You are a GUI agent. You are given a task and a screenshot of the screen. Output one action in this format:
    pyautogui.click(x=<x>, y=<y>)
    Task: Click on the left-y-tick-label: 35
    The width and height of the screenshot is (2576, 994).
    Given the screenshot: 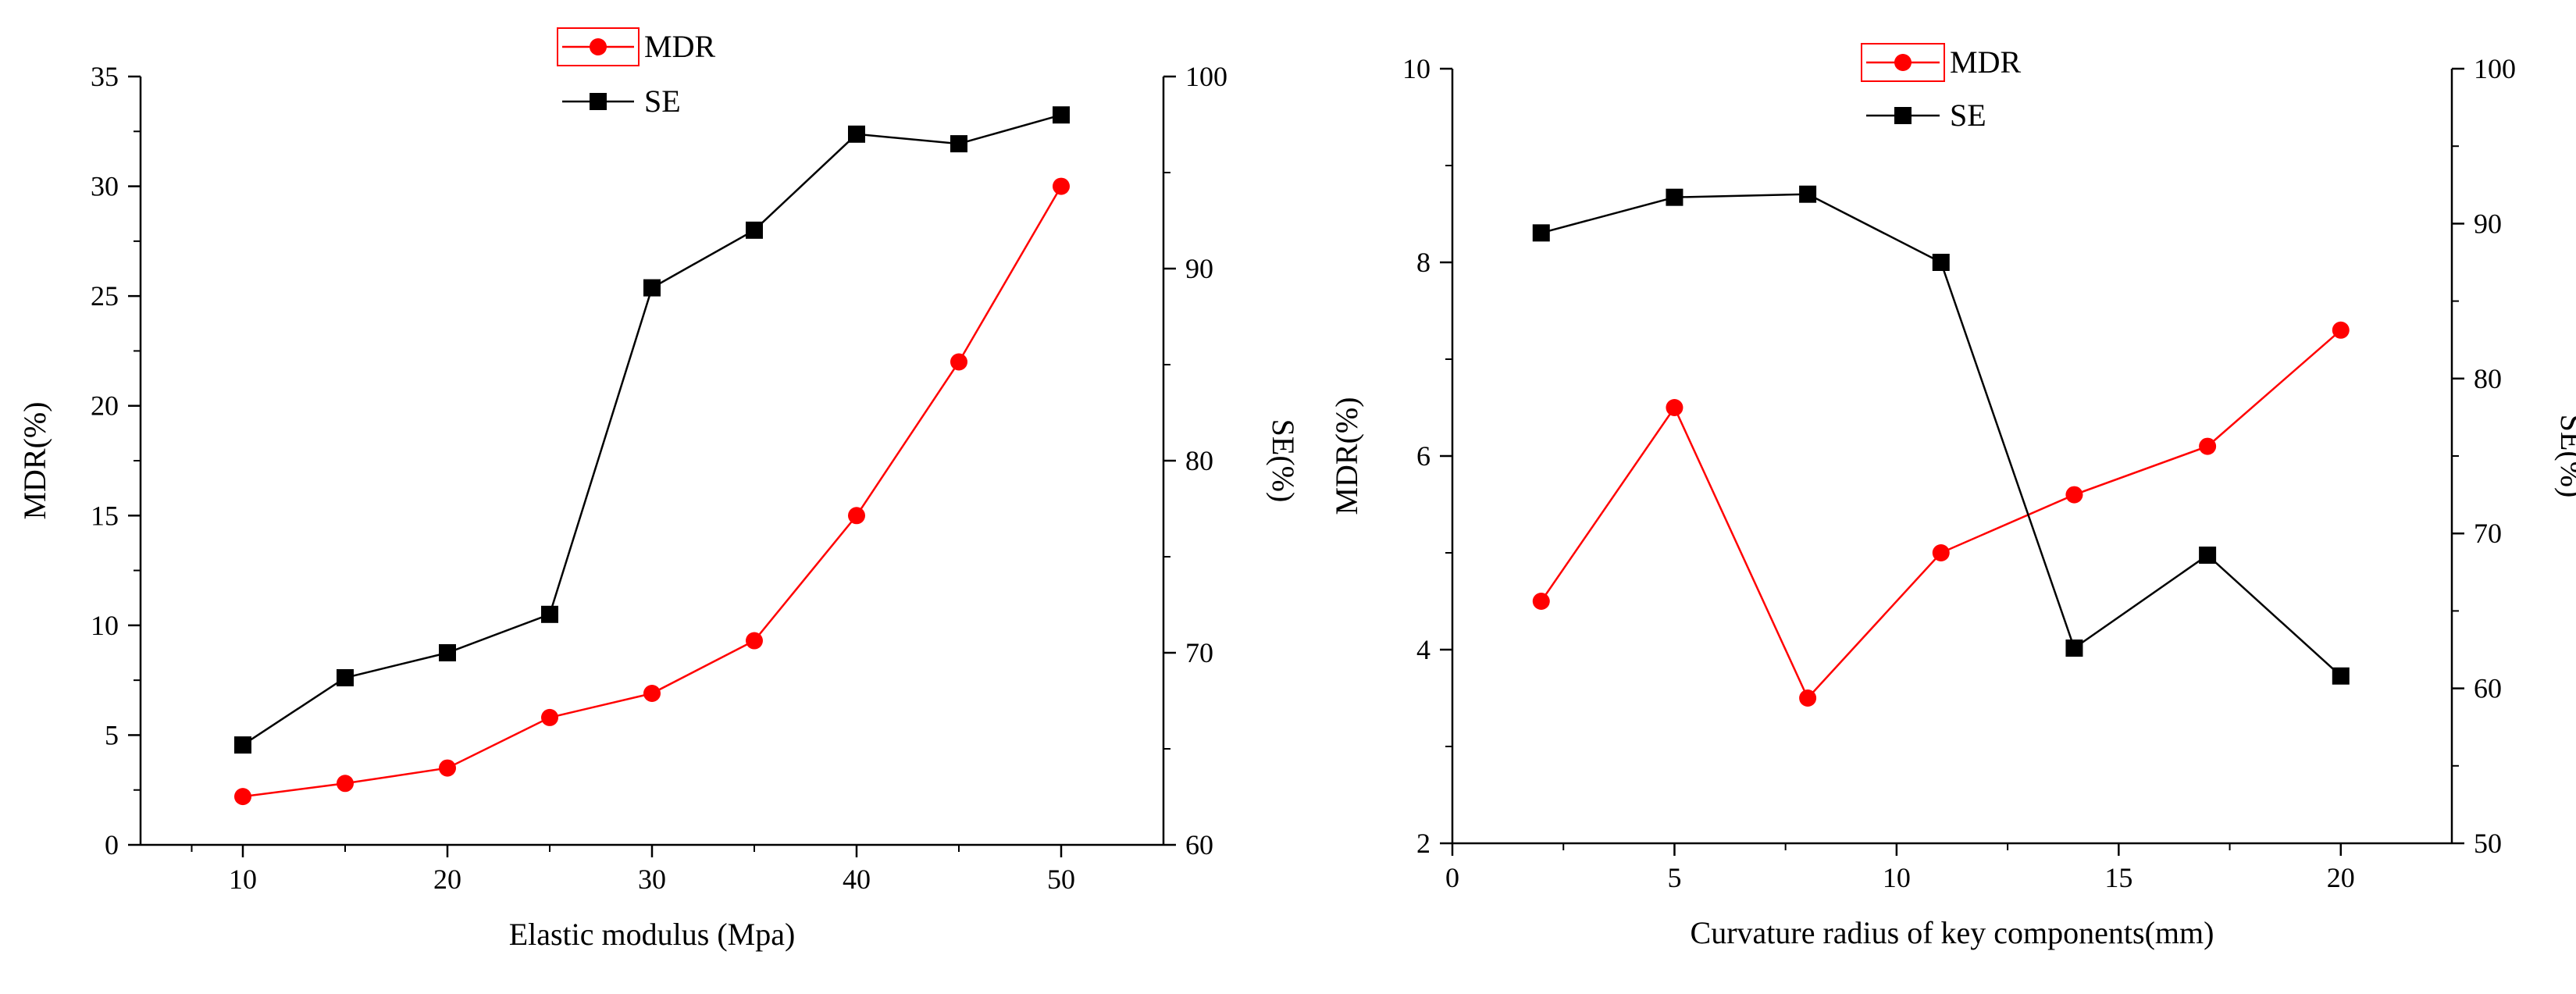 What is the action you would take?
    pyautogui.click(x=105, y=76)
    